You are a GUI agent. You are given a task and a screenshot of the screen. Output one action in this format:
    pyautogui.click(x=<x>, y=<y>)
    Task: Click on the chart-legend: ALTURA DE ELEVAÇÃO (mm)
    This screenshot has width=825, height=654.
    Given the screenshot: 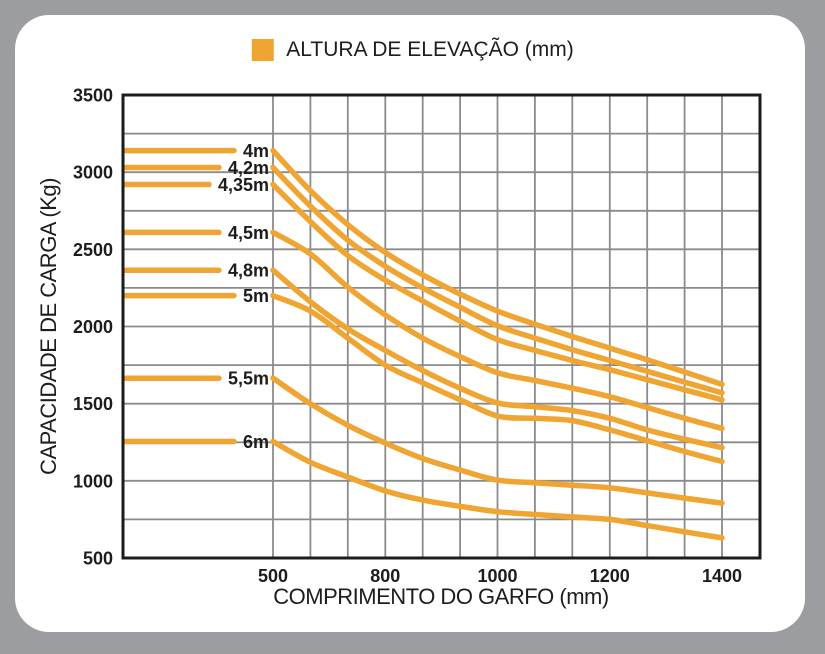 What is the action you would take?
    pyautogui.click(x=412, y=50)
    